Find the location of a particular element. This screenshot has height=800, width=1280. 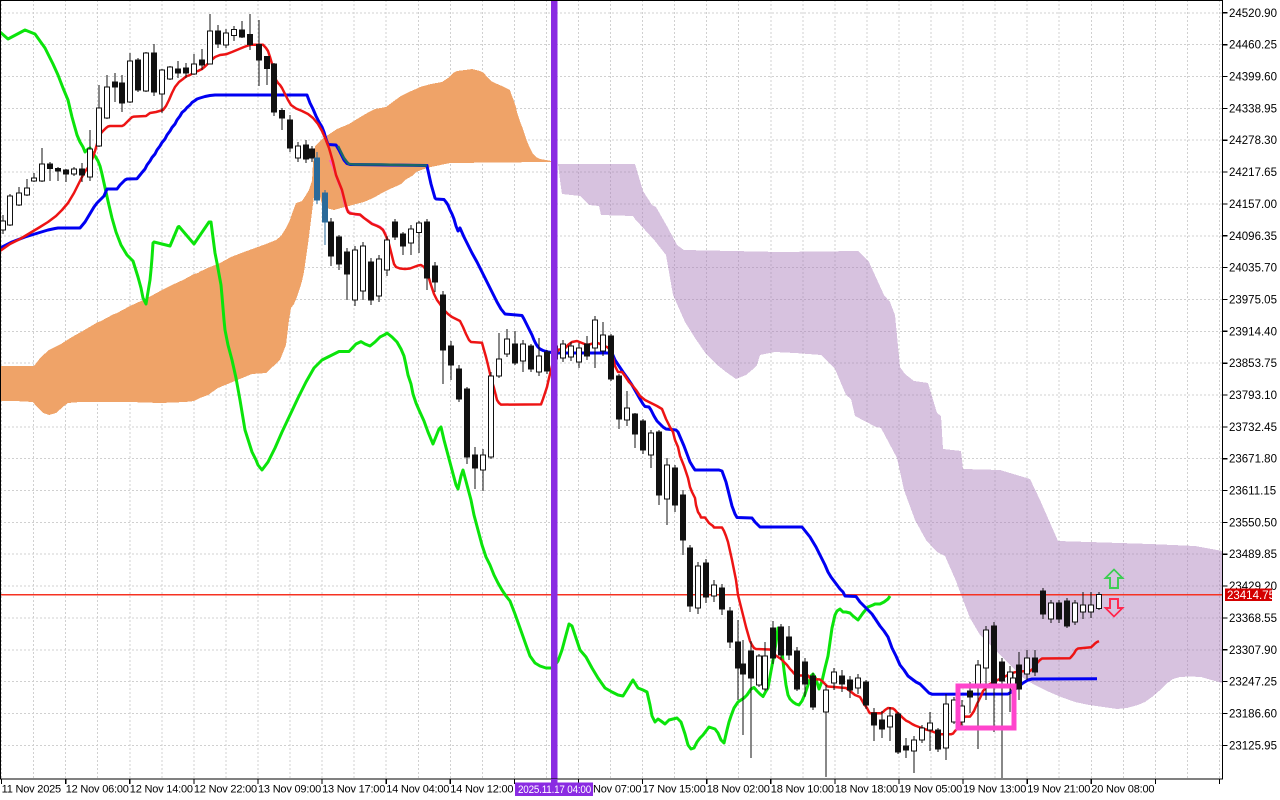

svg-text: 11 Nov 2025 is located at coordinates (31, 790).